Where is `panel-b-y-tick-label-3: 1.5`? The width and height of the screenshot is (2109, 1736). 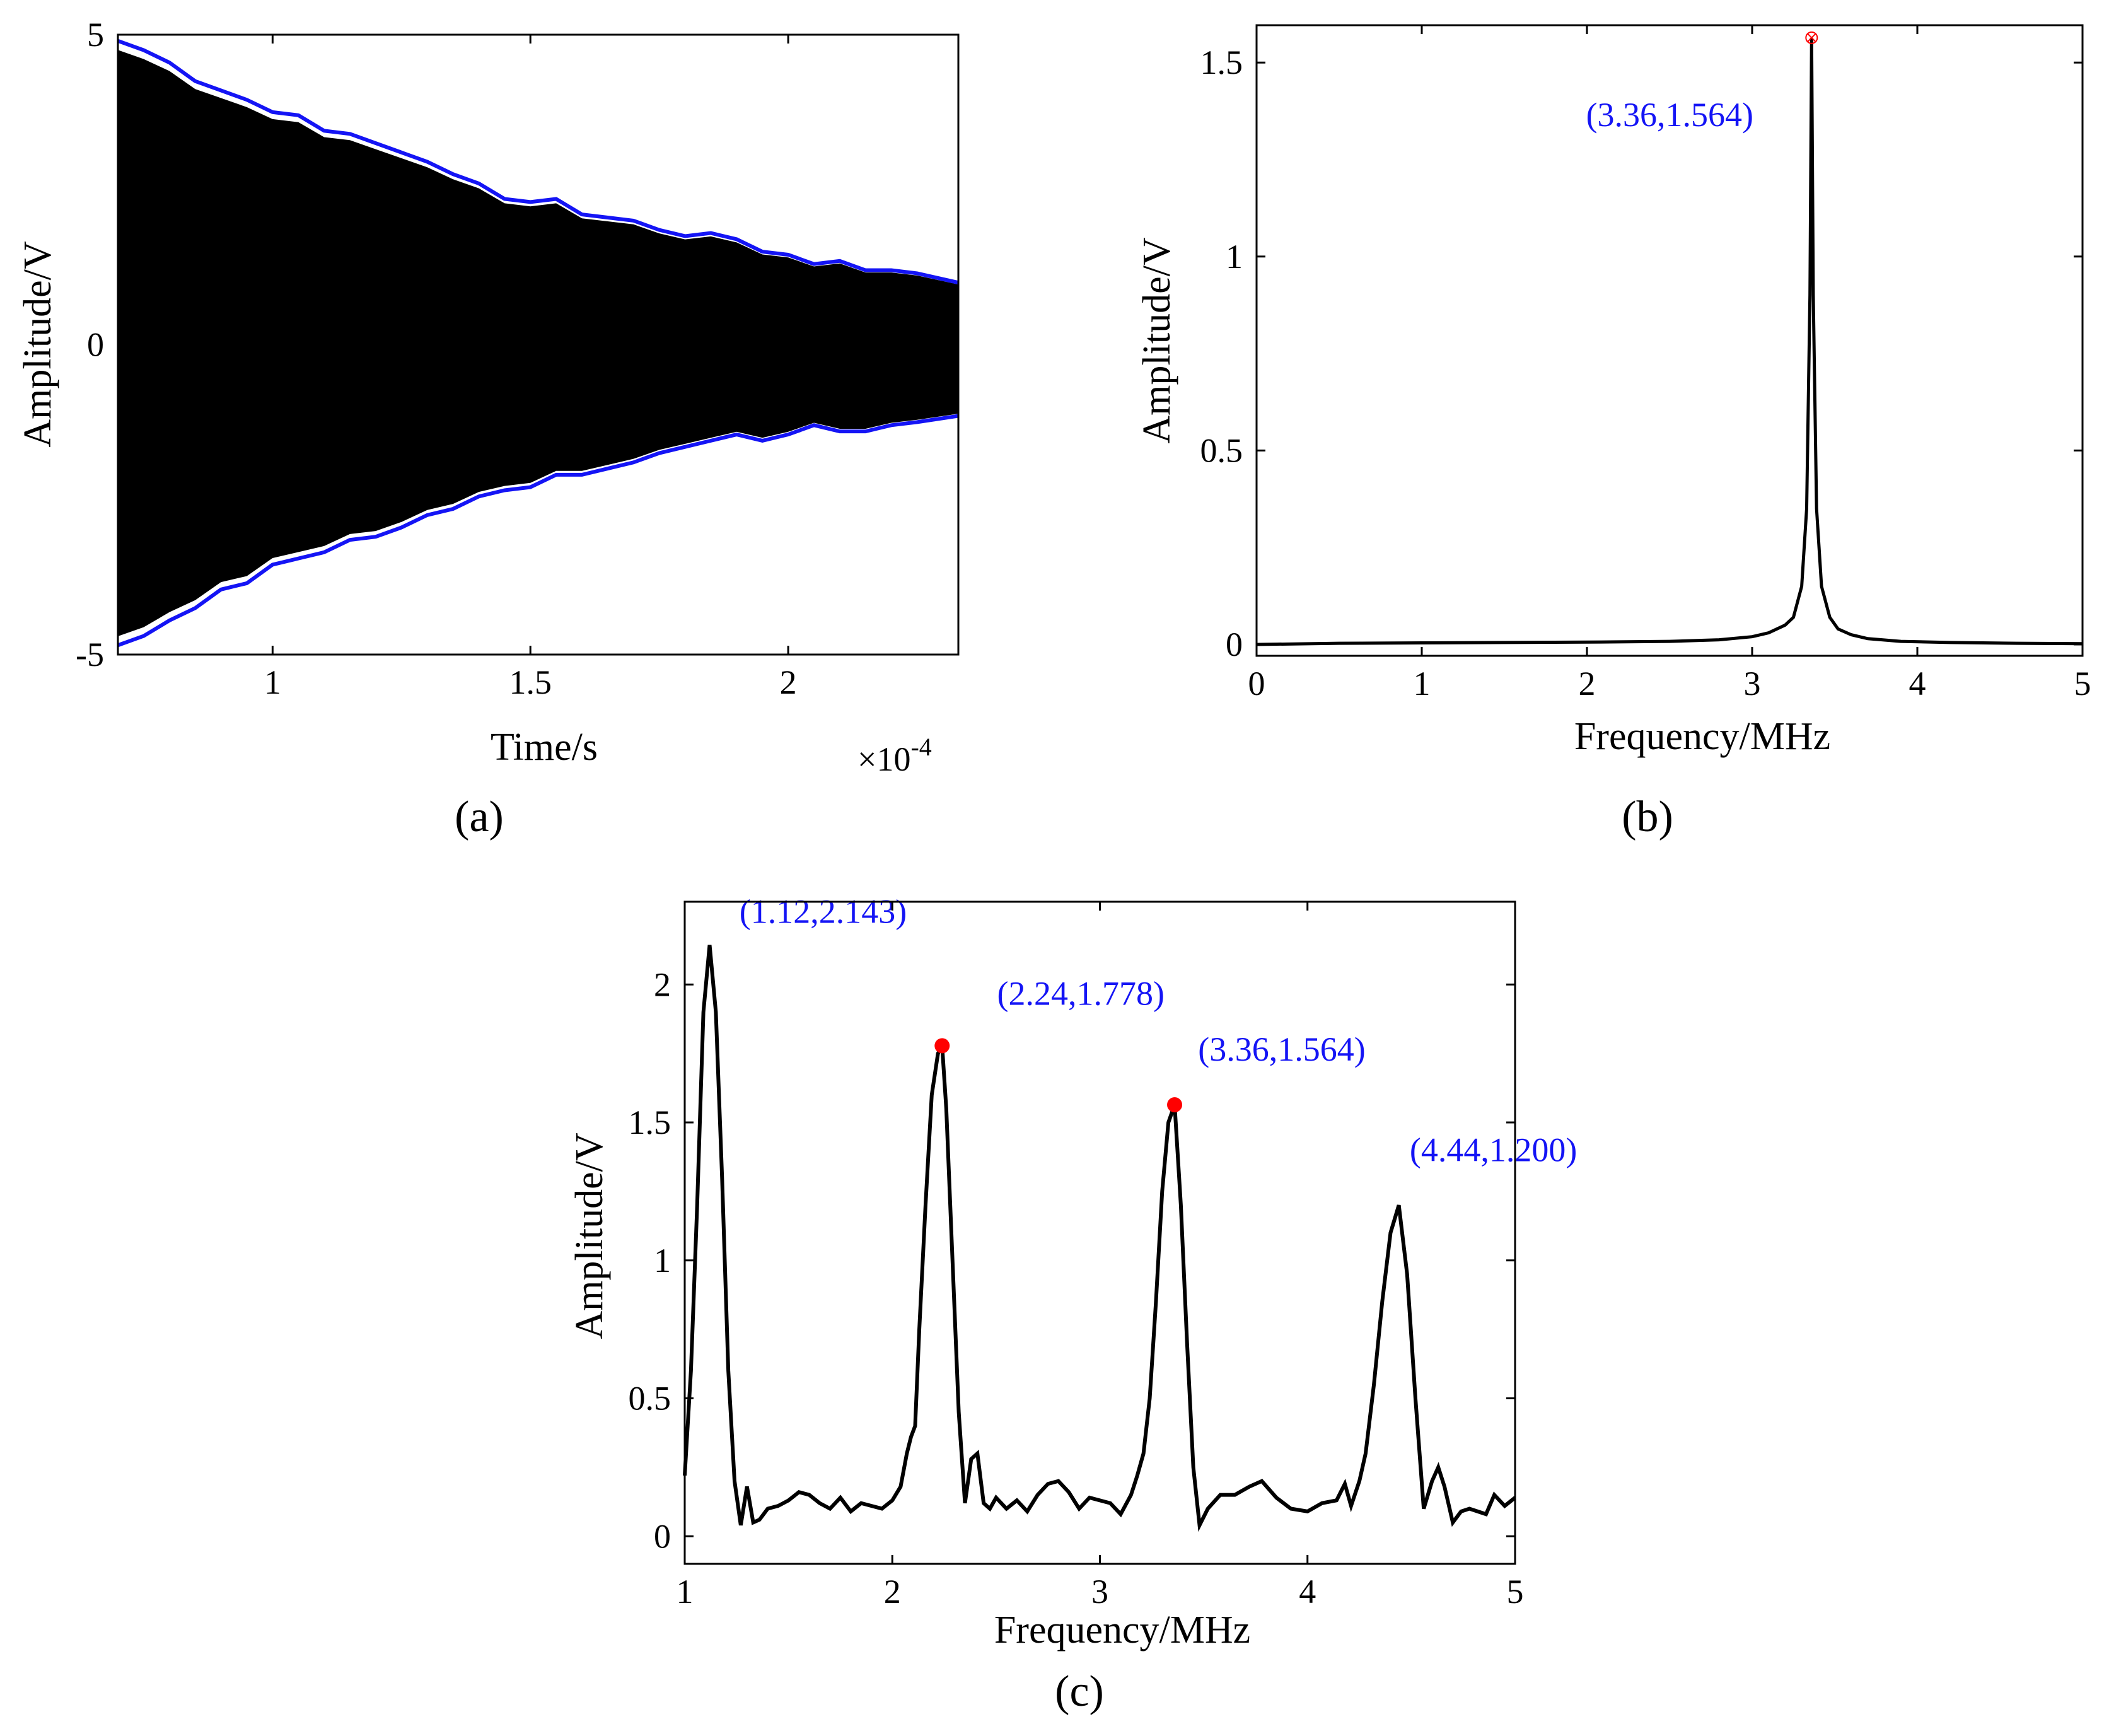
panel-b-y-tick-label-3: 1.5 is located at coordinates (1221, 63).